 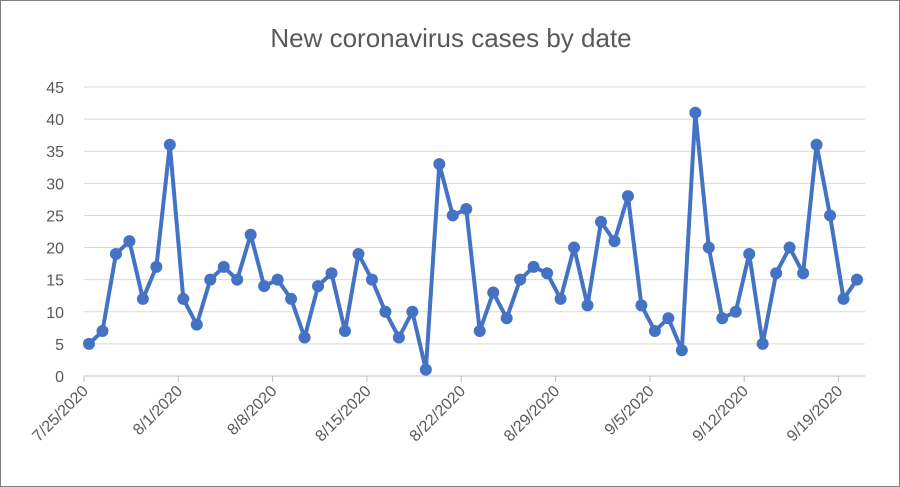 I want to click on x-tick-label: 8/22/2020, so click(x=438, y=414).